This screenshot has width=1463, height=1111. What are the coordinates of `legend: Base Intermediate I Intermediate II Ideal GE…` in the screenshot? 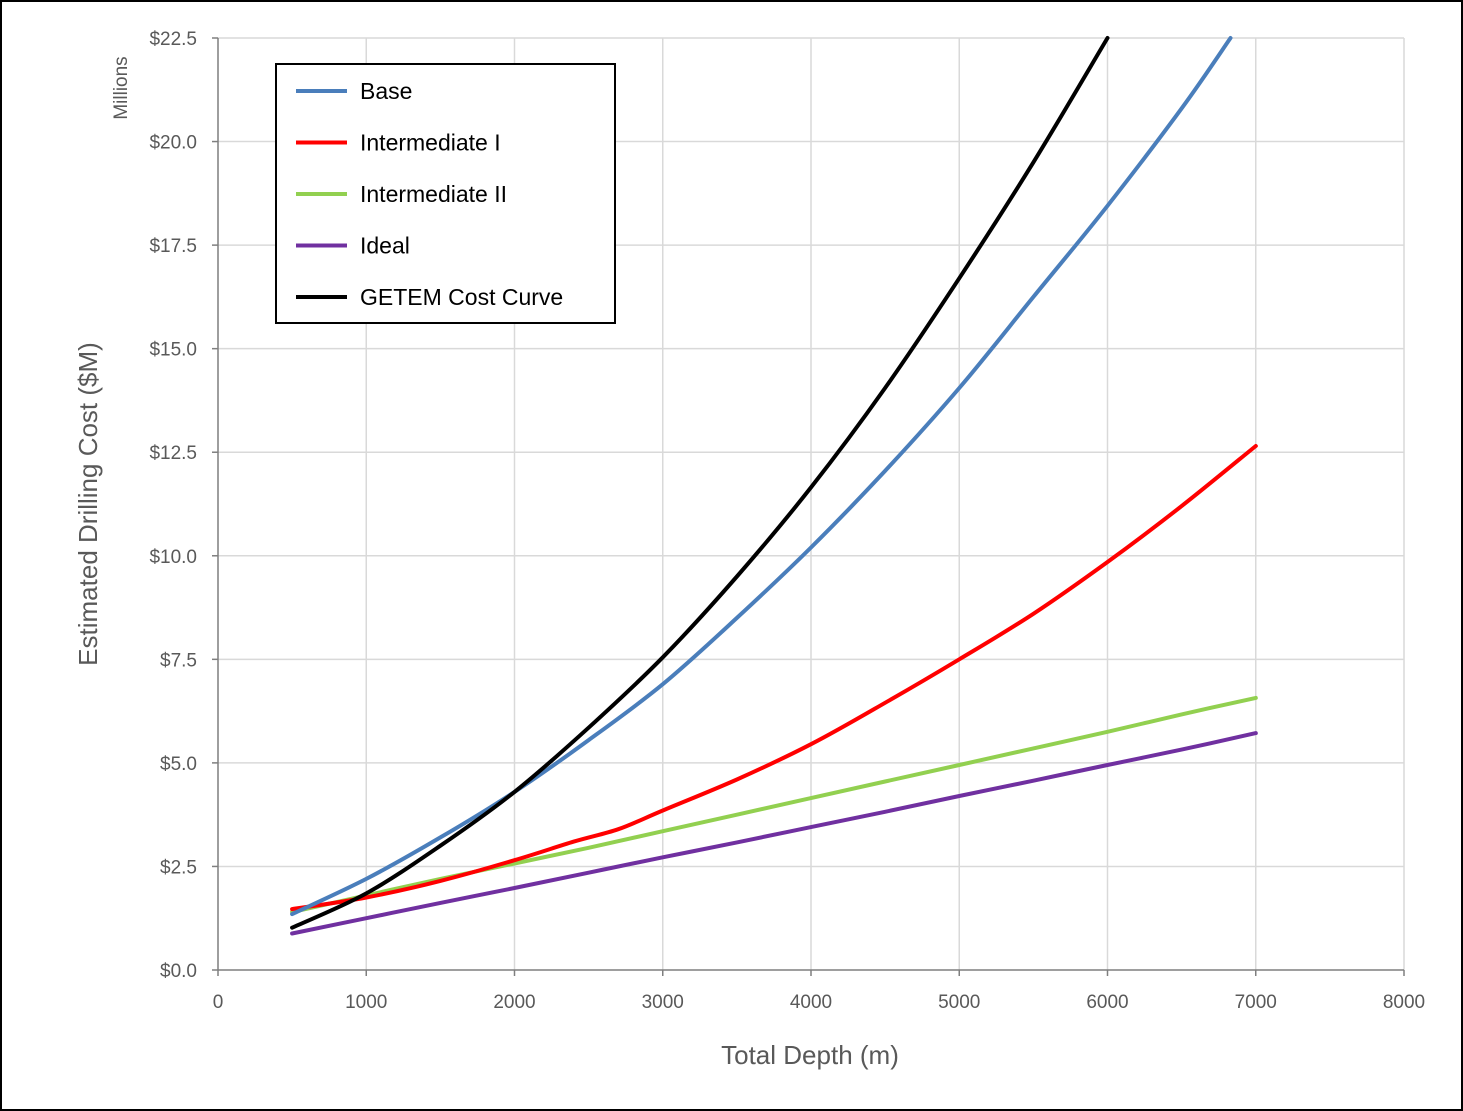 It's located at (445, 193).